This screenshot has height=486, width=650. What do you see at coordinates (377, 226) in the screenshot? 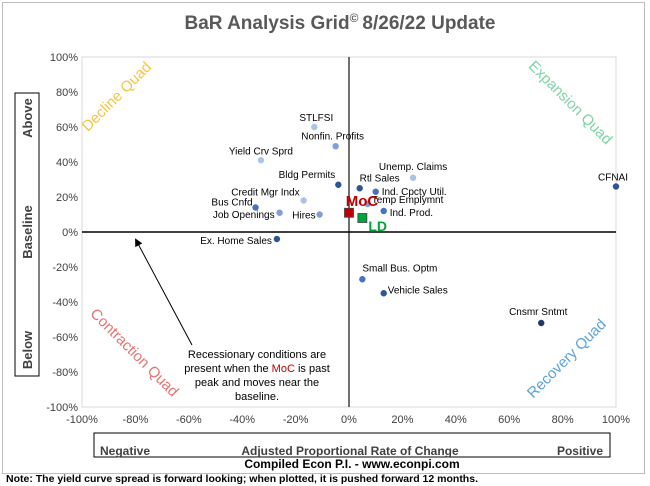
I see `marker-label-ld: LD` at bounding box center [377, 226].